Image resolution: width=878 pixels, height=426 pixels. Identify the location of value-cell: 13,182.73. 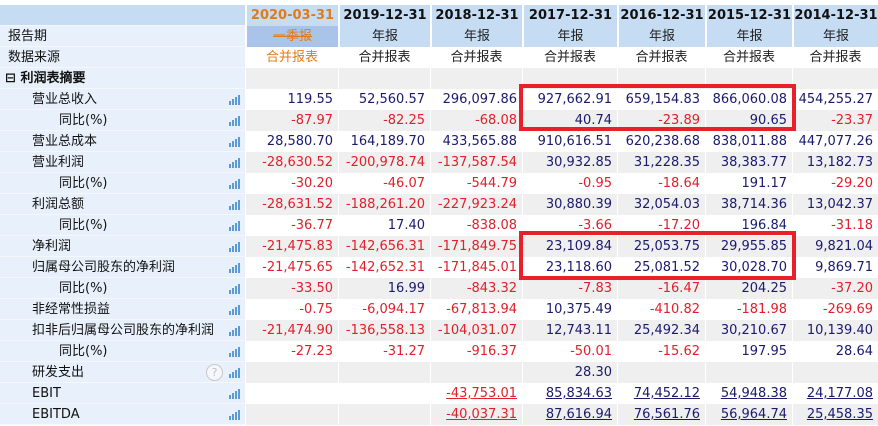
(835, 162).